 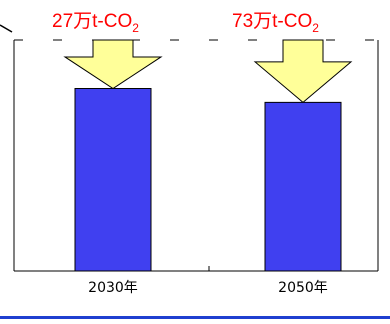 What do you see at coordinates (113, 64) in the screenshot?
I see `reduction-arrow-2030年` at bounding box center [113, 64].